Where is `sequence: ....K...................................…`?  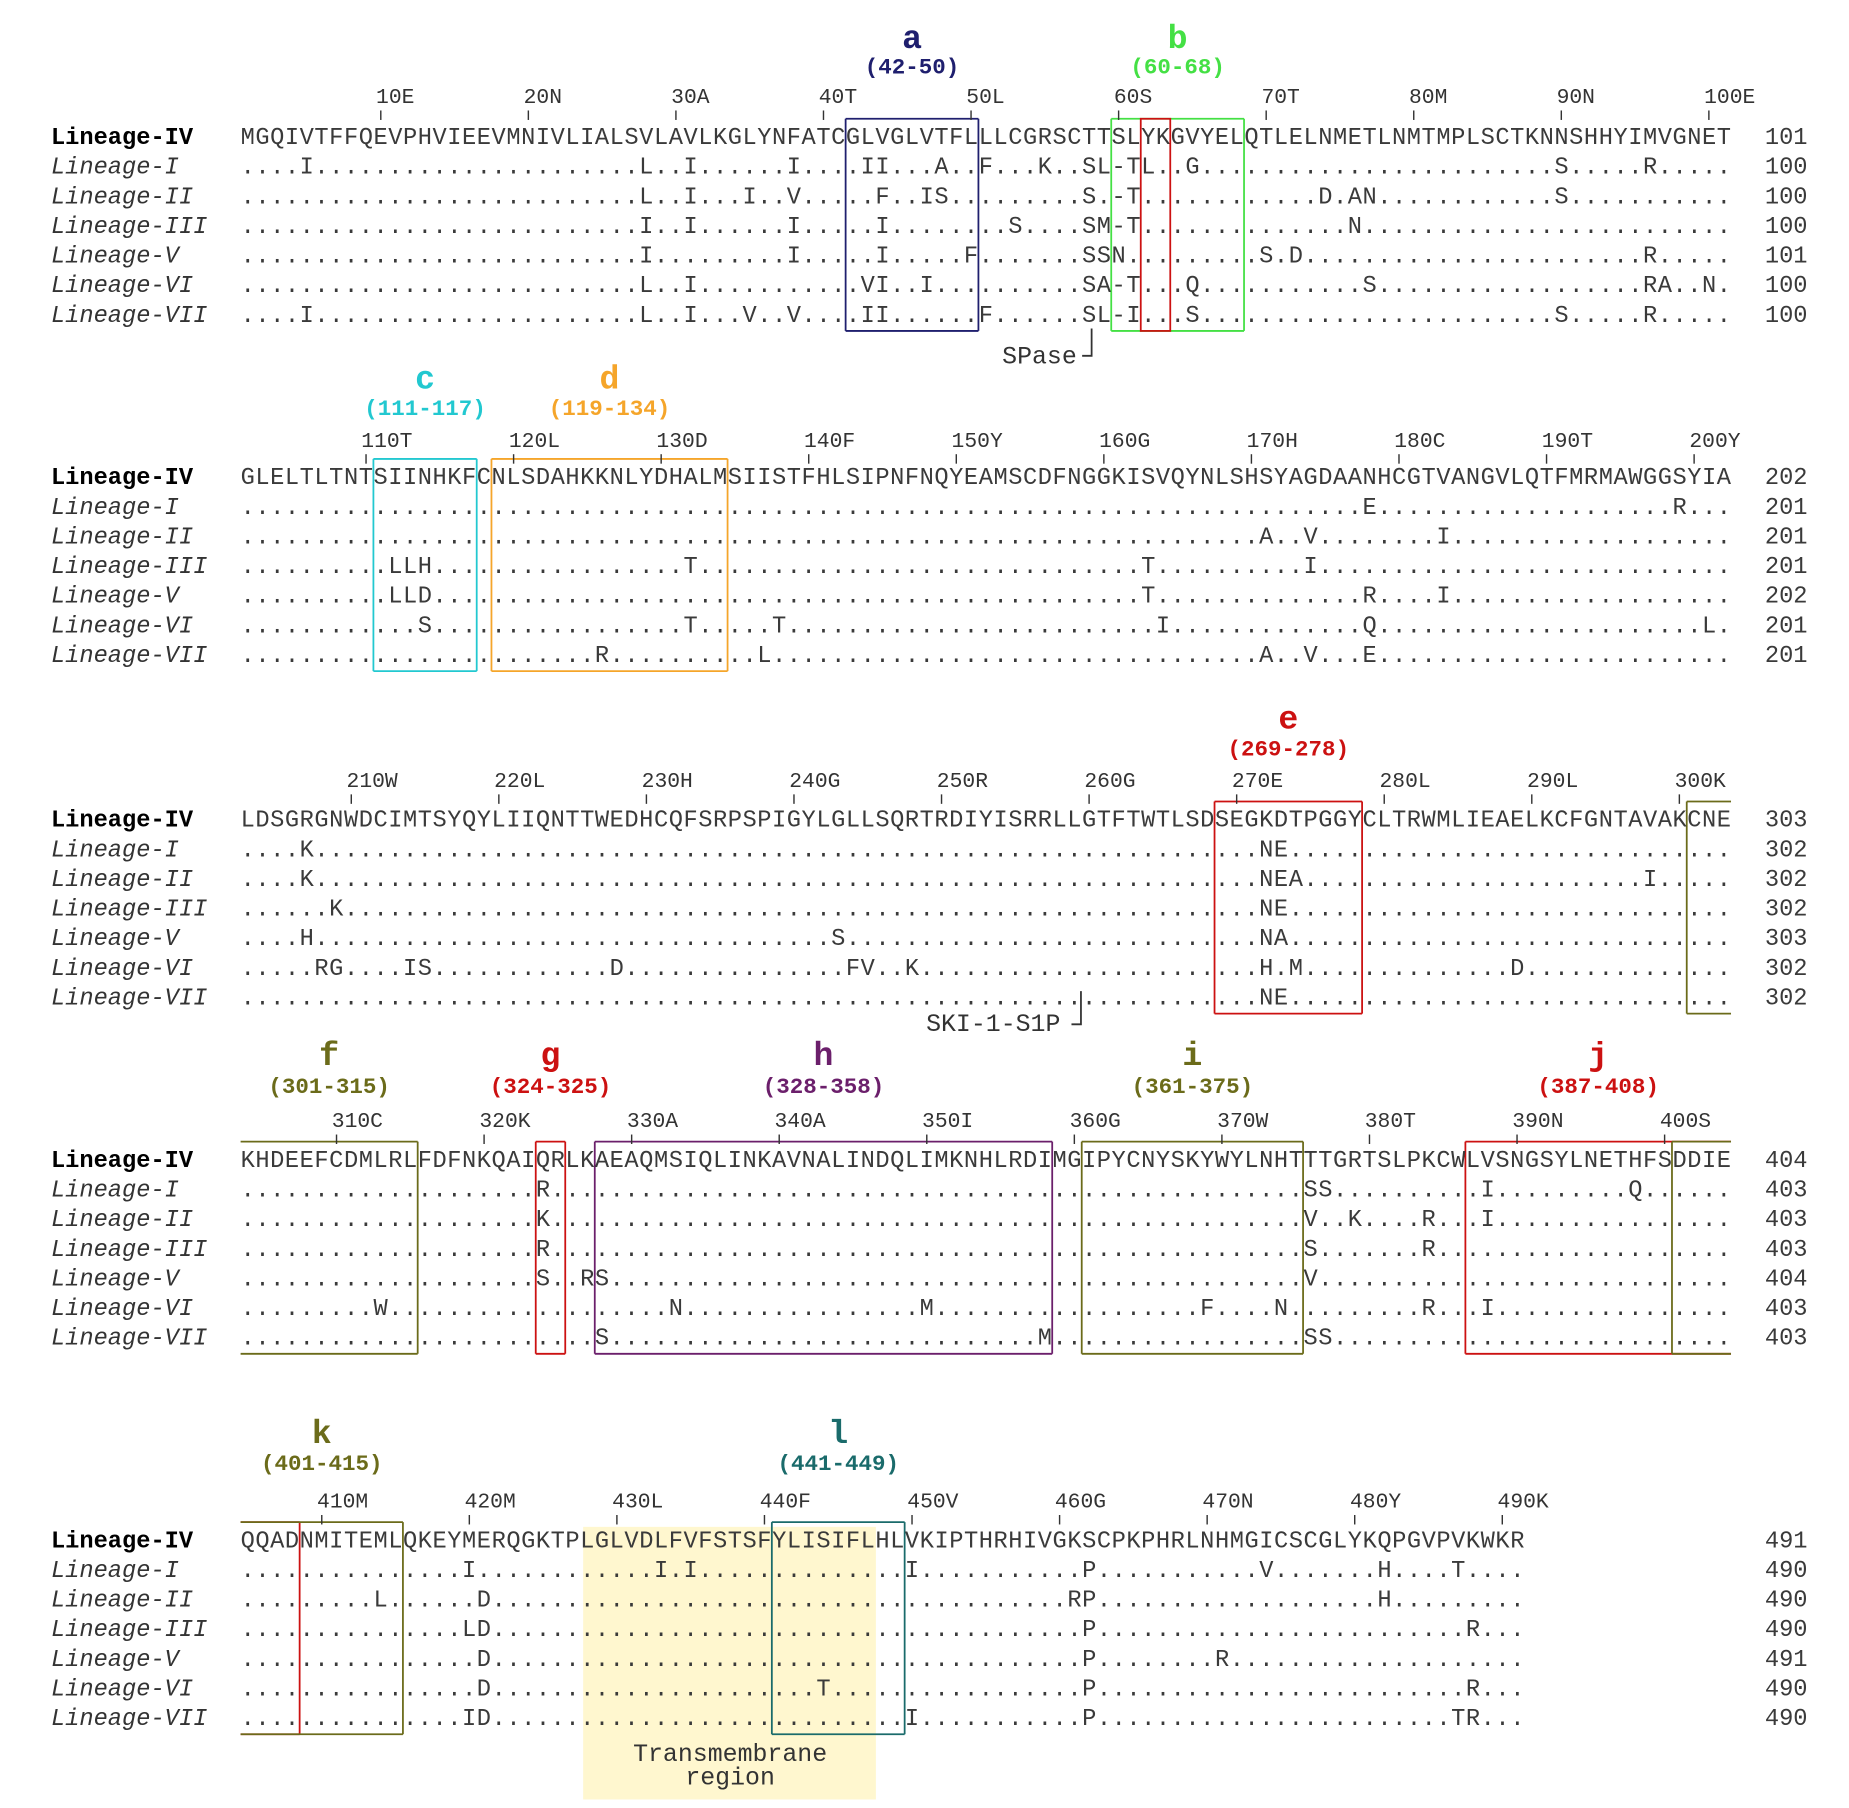 sequence: ....K...................................… is located at coordinates (986, 850).